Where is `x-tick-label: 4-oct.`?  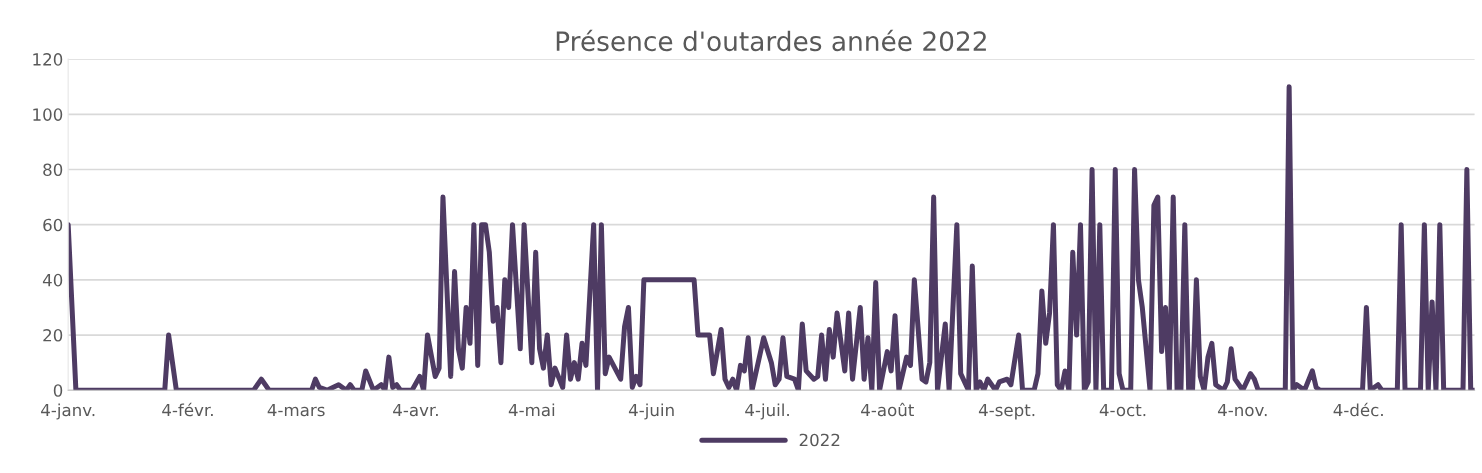
x-tick-label: 4-oct. is located at coordinates (1122, 410).